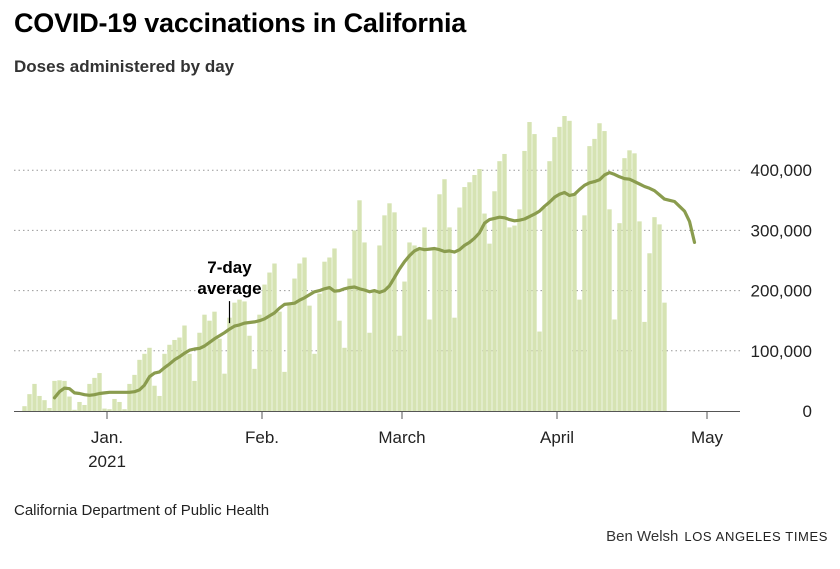  Describe the element at coordinates (756, 536) in the screenshot. I see `credit-publication: LOS ANGELES TIMES` at that location.